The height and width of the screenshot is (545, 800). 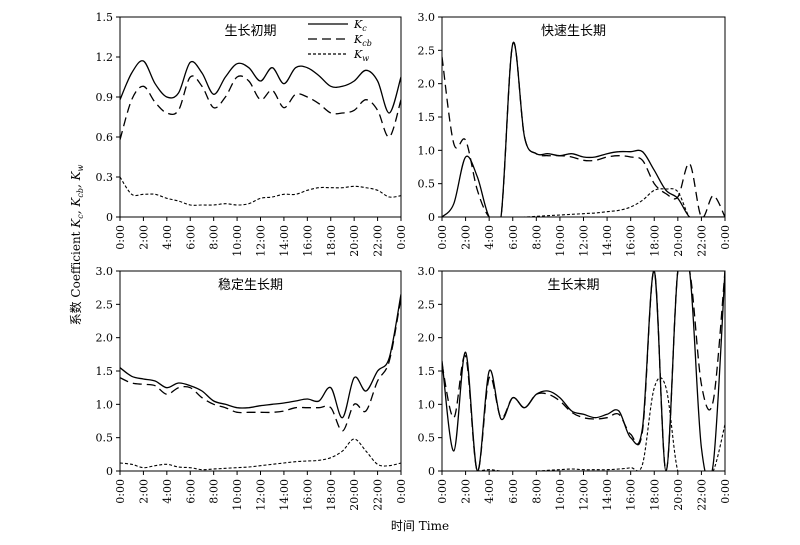 What do you see at coordinates (76, 244) in the screenshot?
I see `y-axis-label: 系数 Coefficient Kc, Kcb, Kw` at bounding box center [76, 244].